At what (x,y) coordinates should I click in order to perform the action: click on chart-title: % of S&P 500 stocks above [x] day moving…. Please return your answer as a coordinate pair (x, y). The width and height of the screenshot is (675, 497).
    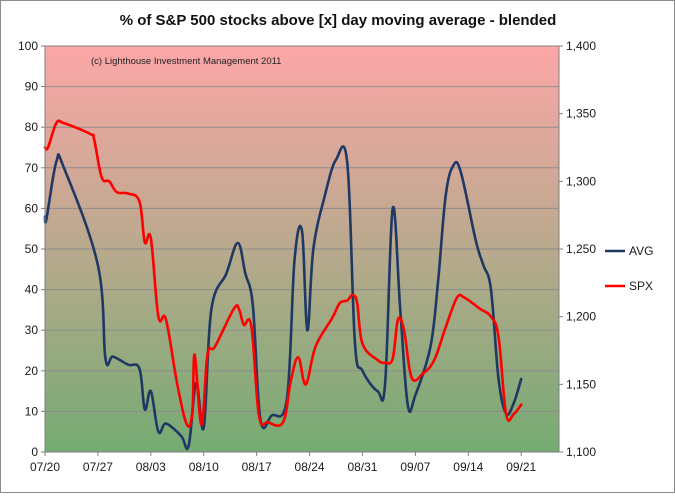
    Looking at the image, I should click on (338, 20).